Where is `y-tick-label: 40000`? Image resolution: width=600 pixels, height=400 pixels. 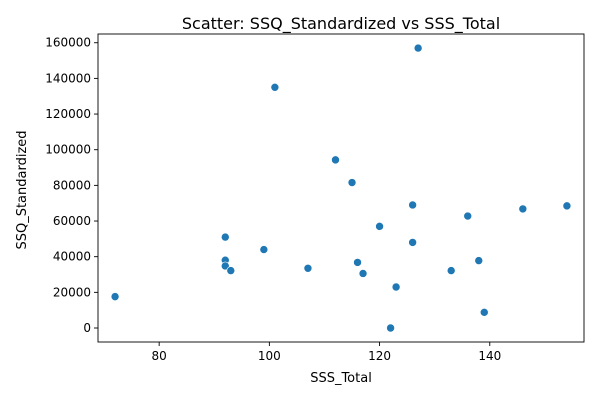 y-tick-label: 40000 is located at coordinates (72, 257).